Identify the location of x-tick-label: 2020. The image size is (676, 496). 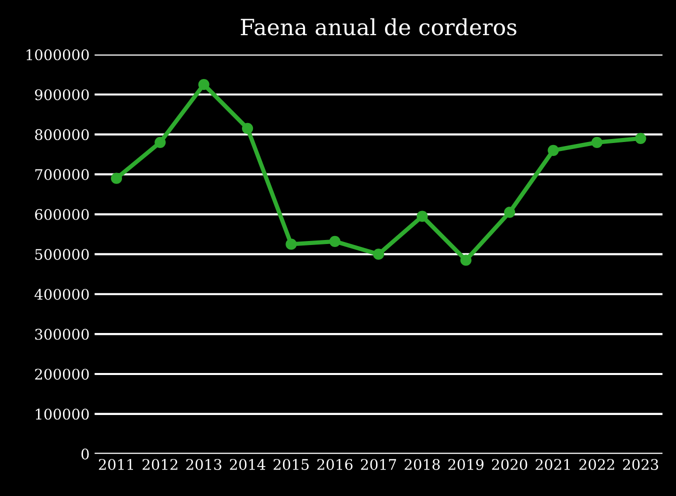
(510, 464).